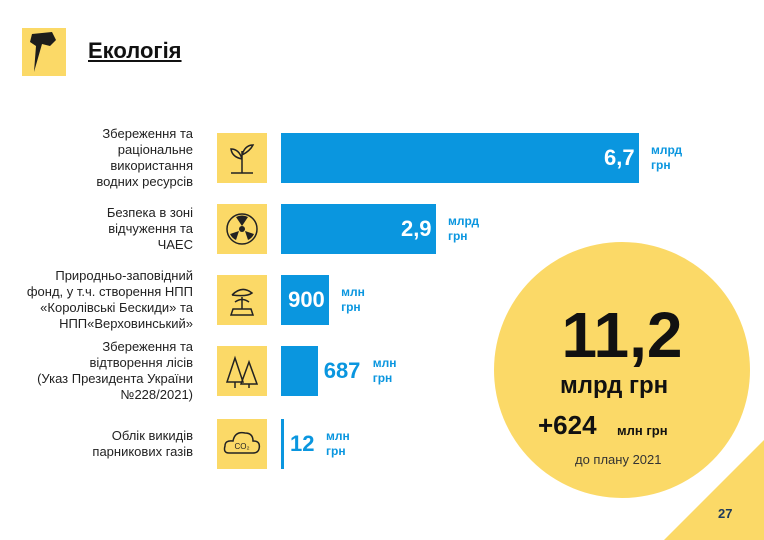 The image size is (764, 540). What do you see at coordinates (342, 370) in the screenshot?
I see `value-label: 687` at bounding box center [342, 370].